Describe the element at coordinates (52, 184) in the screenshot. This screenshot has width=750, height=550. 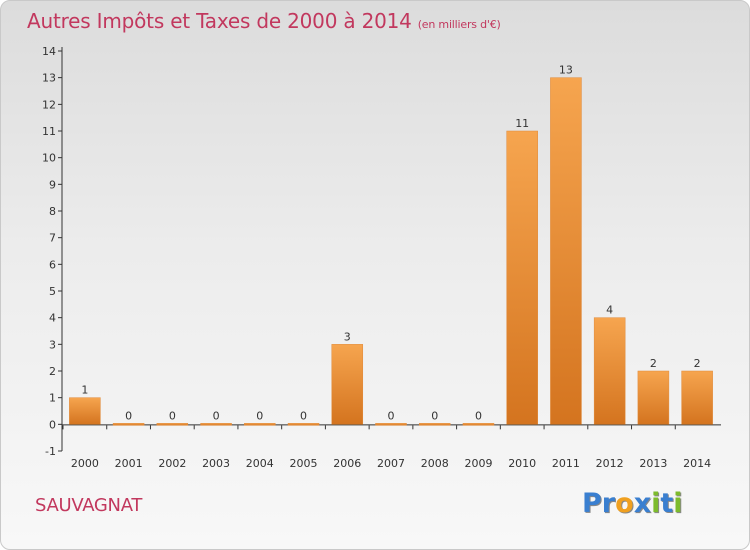
I see `y-tick-label: 9` at that location.